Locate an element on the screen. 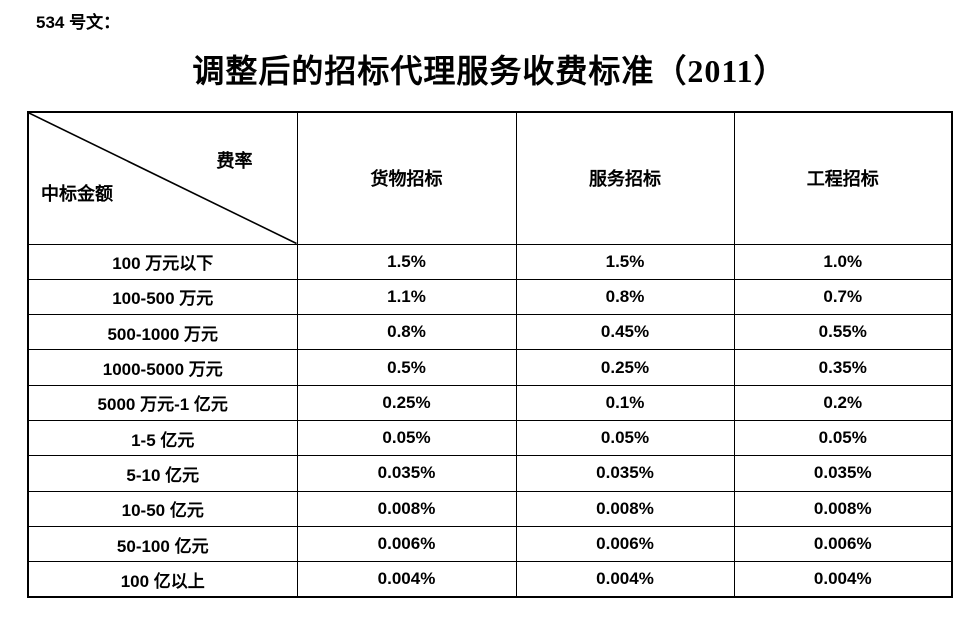 This screenshot has width=979, height=629. table-row: 100 万元以下 1.5% 1.5% 1.0% is located at coordinates (490, 261).